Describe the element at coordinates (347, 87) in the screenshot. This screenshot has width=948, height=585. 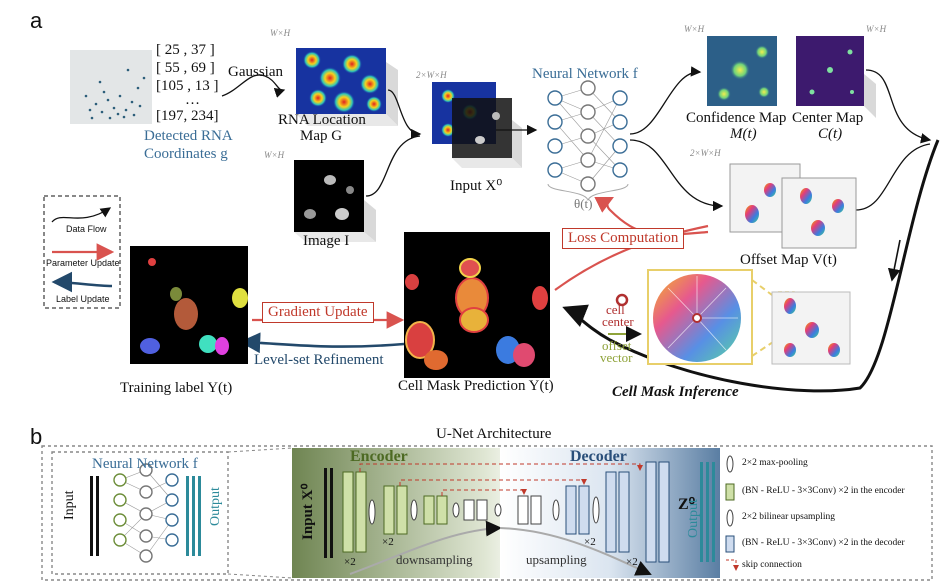
I see `rna-location-map` at that location.